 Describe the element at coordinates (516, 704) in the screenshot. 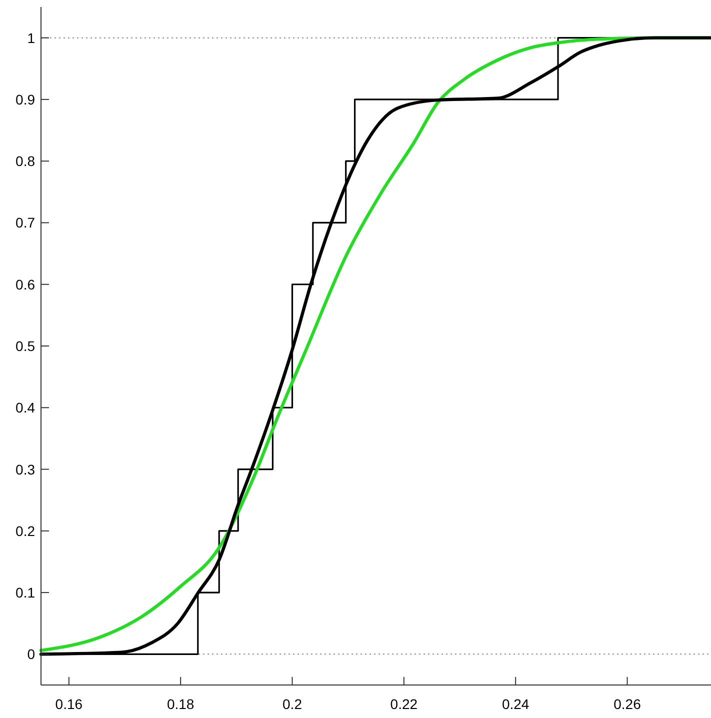

I see `x-tick-label: 0.24` at that location.